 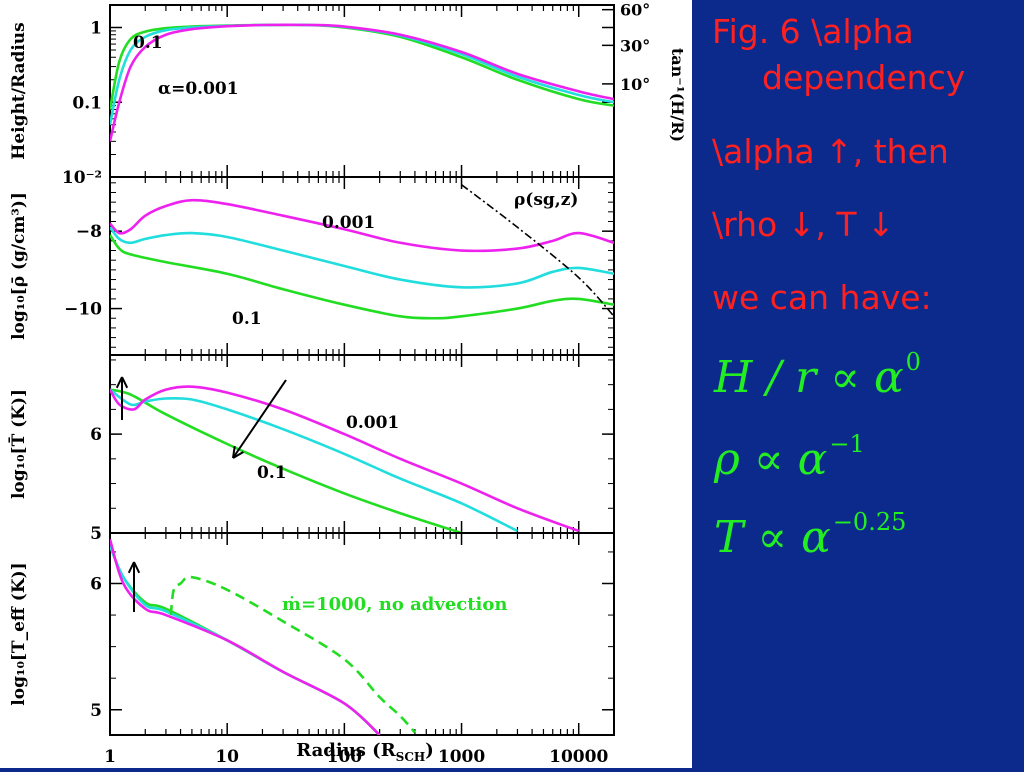 I want to click on panel-effective_temperature-frame, so click(x=362, y=634).